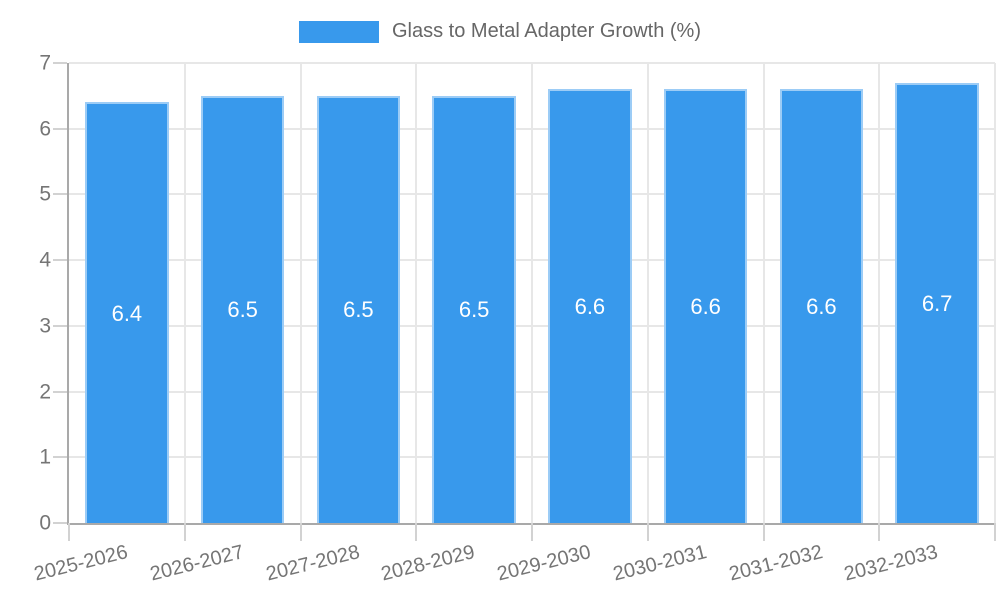  What do you see at coordinates (338, 31) in the screenshot?
I see `legend-swatch` at bounding box center [338, 31].